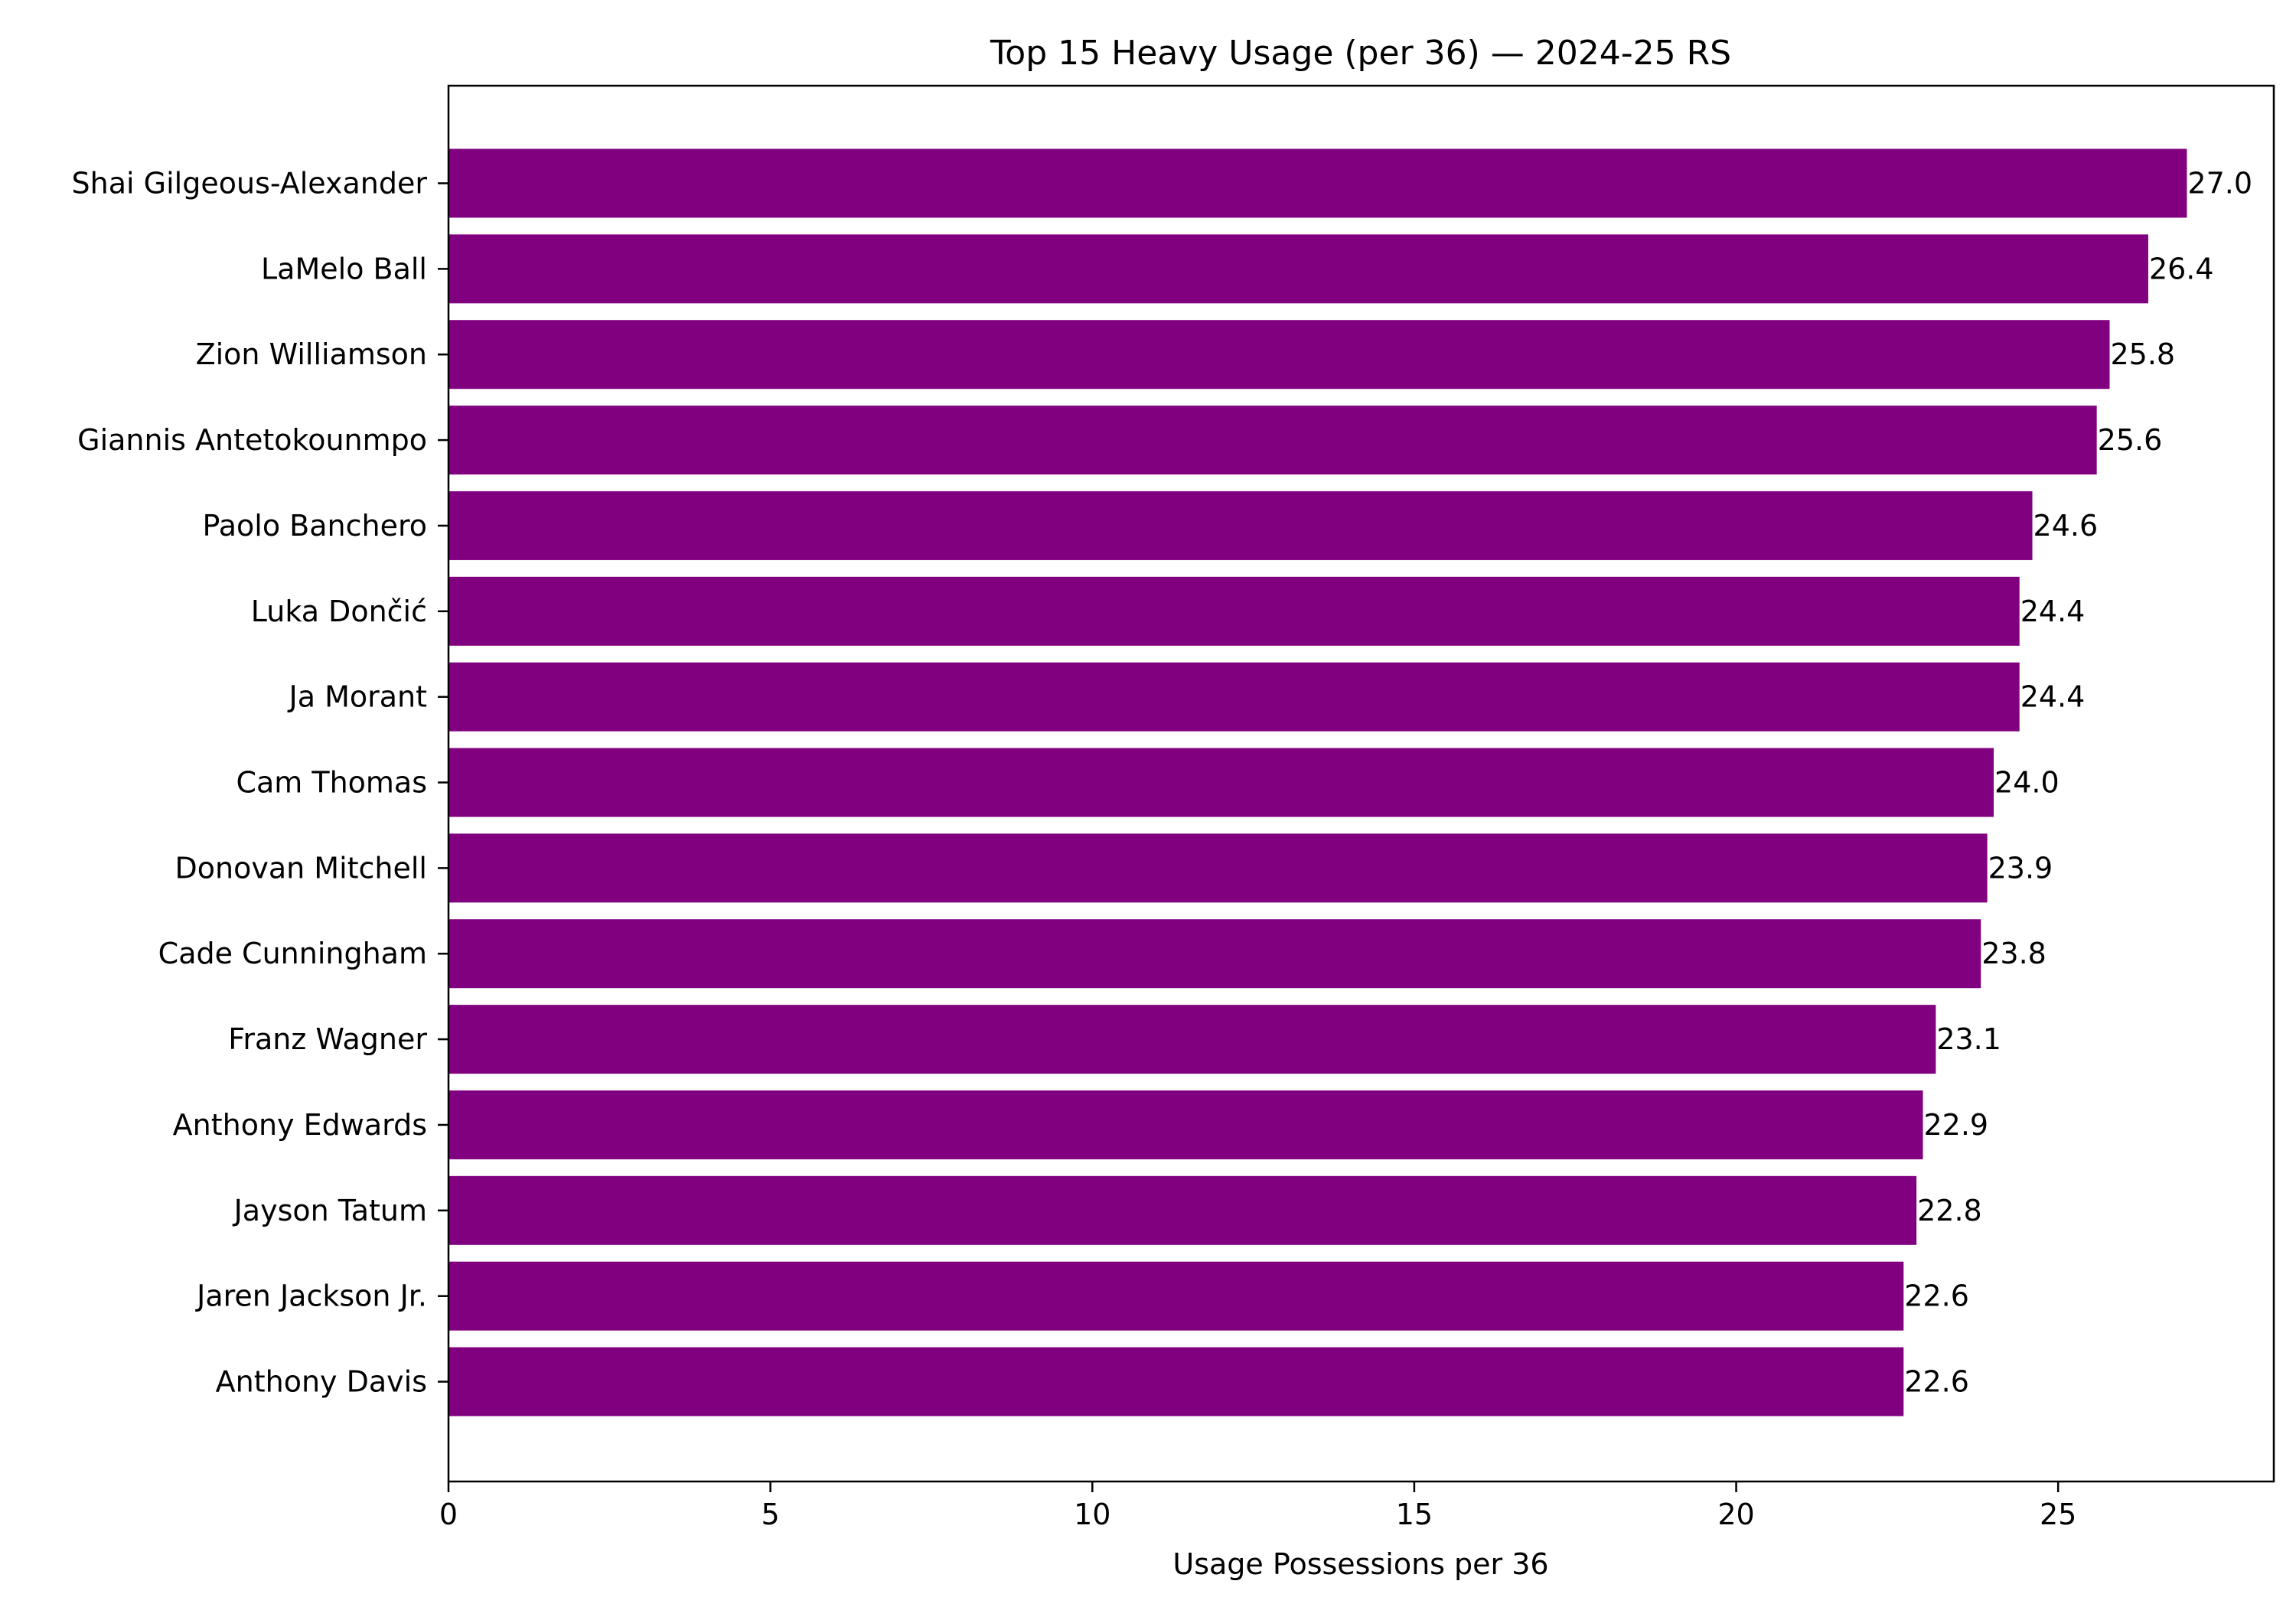 This screenshot has width=2296, height=1607. What do you see at coordinates (2219, 183) in the screenshot?
I see `bar-value-label: 27.0` at bounding box center [2219, 183].